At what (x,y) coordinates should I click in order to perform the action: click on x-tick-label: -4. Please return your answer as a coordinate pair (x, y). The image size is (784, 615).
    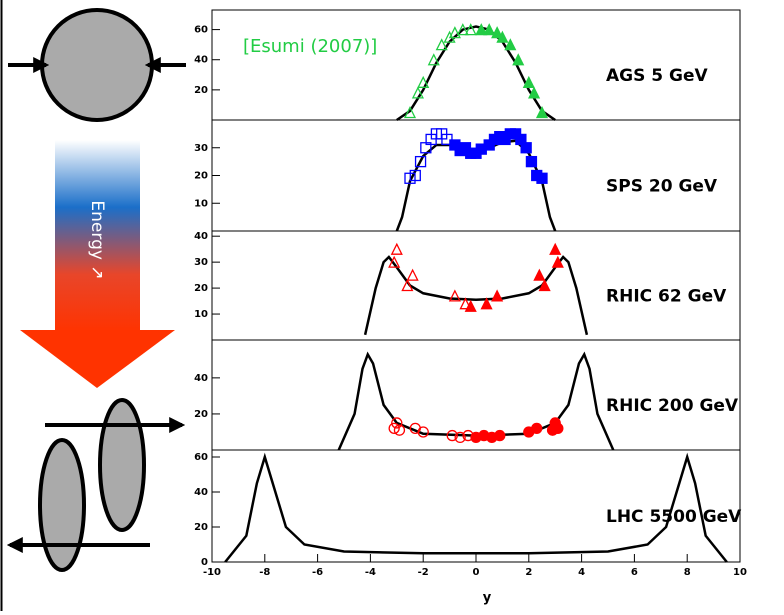
    Looking at the image, I should click on (370, 572).